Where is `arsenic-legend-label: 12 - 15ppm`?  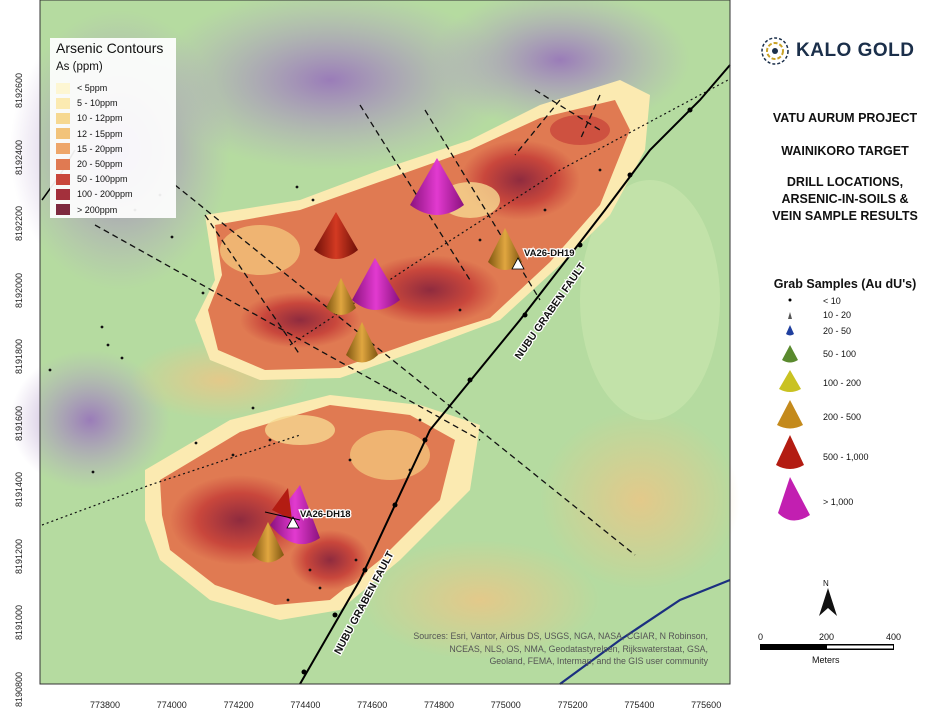 arsenic-legend-label: 12 - 15ppm is located at coordinates (100, 133).